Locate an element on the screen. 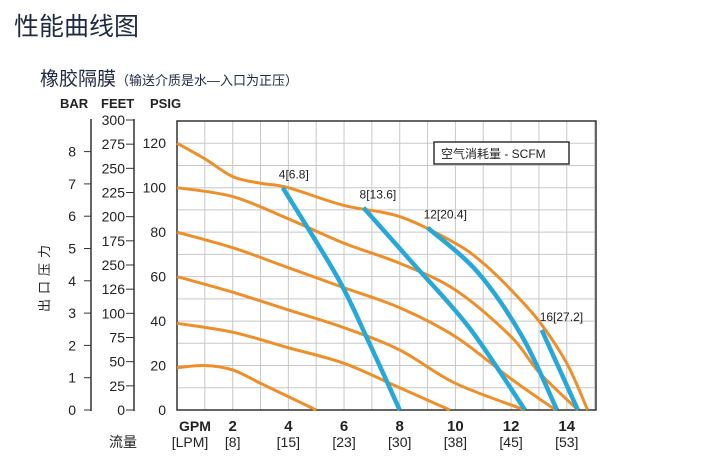 The width and height of the screenshot is (713, 458). x-tick-label: 10 is located at coordinates (455, 426).